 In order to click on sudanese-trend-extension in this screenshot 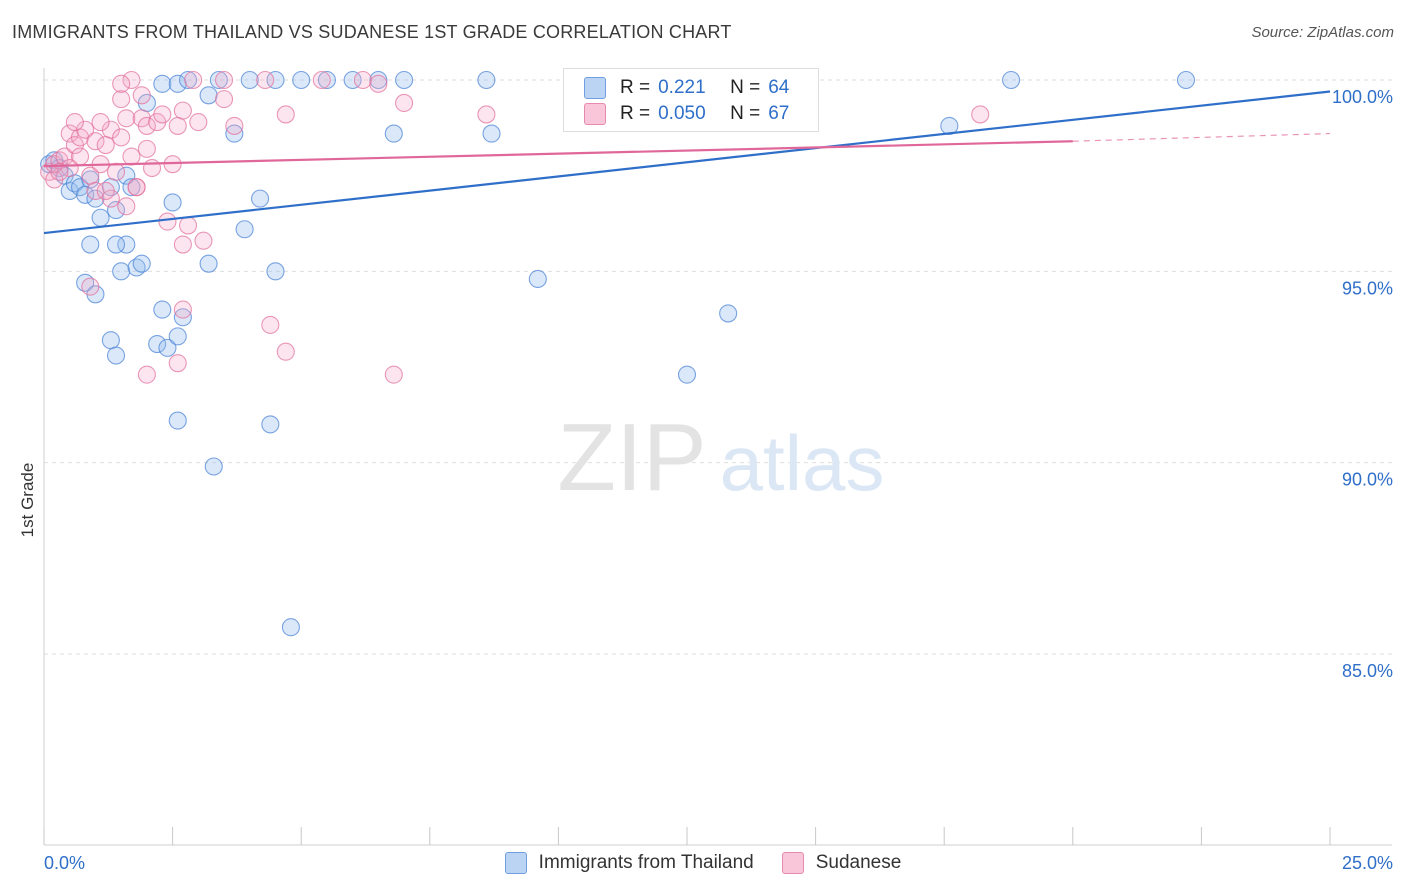, I will do `click(1201, 137)`.